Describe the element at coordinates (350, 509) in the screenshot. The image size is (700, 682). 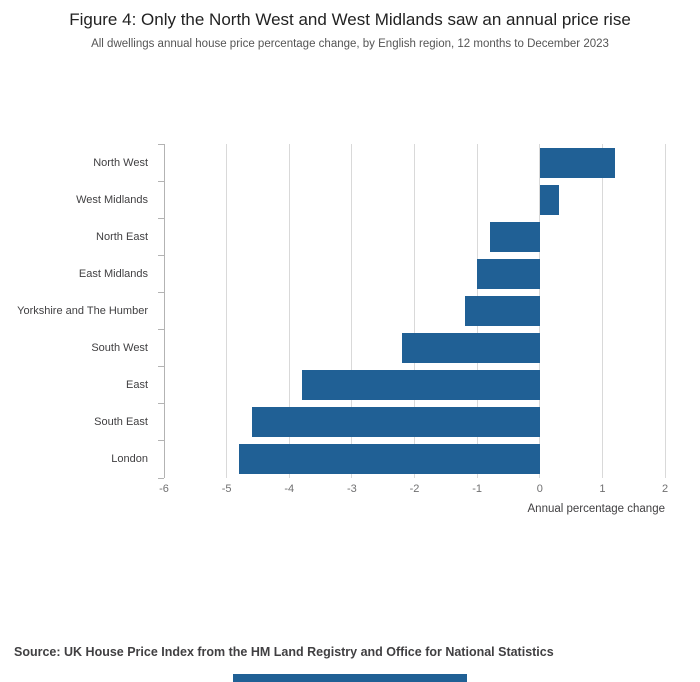
I see `x-axis-title-row: Annual percentage change` at that location.